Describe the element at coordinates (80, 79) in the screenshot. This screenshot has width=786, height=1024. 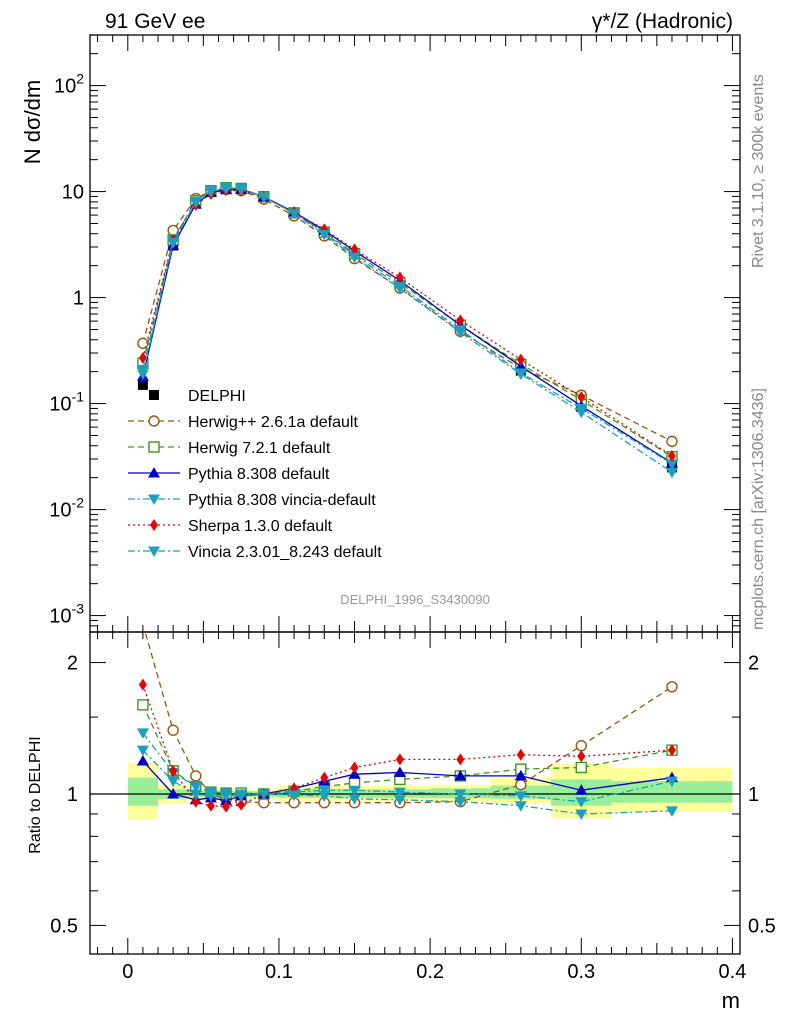
I see `tick-exponent: 2` at that location.